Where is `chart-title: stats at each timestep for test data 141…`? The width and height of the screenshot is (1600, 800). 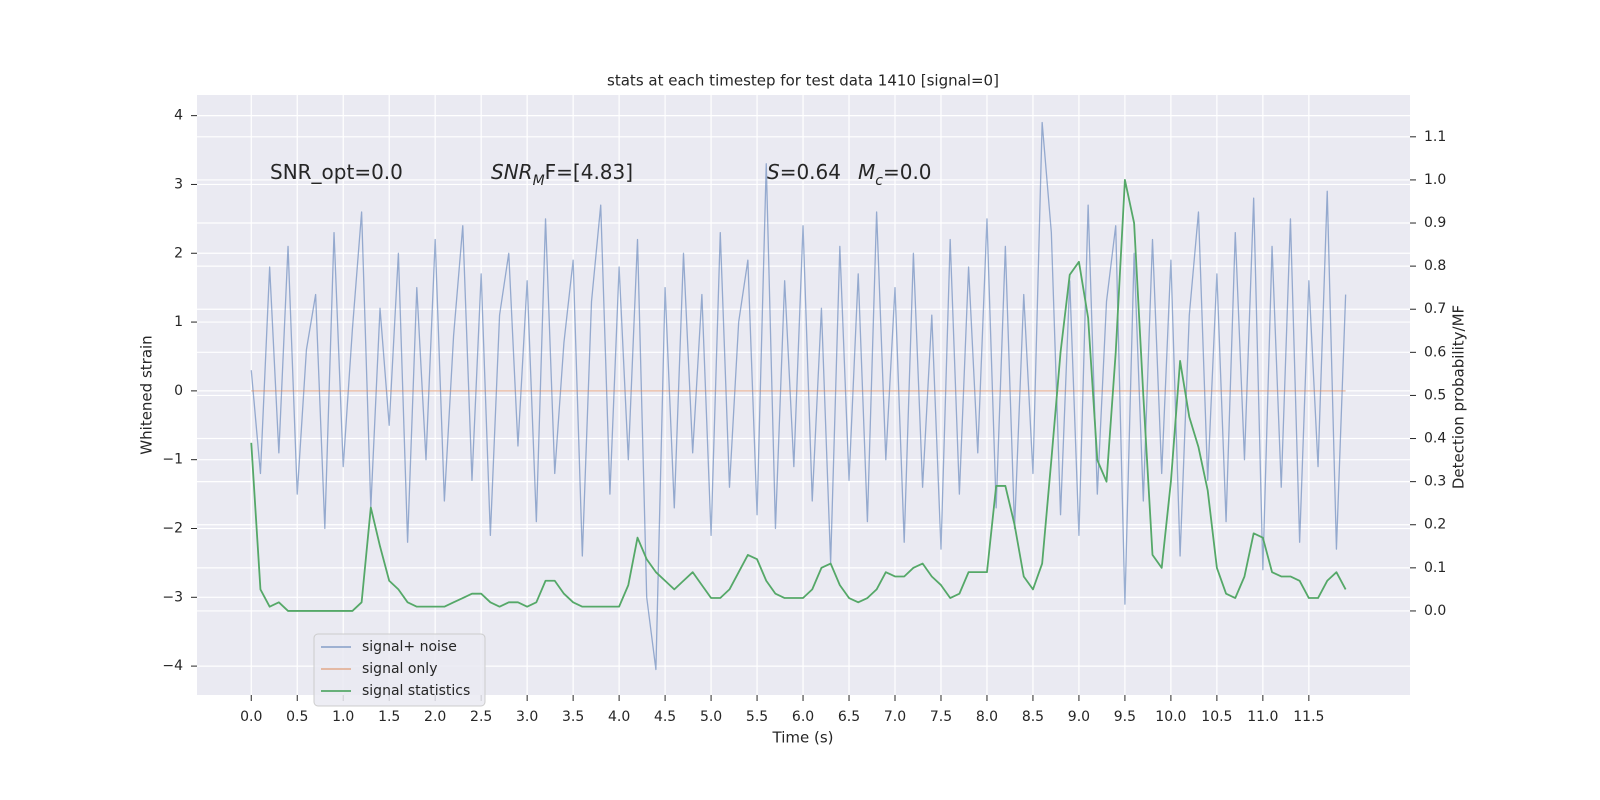 chart-title: stats at each timestep for test data 141… is located at coordinates (803, 81).